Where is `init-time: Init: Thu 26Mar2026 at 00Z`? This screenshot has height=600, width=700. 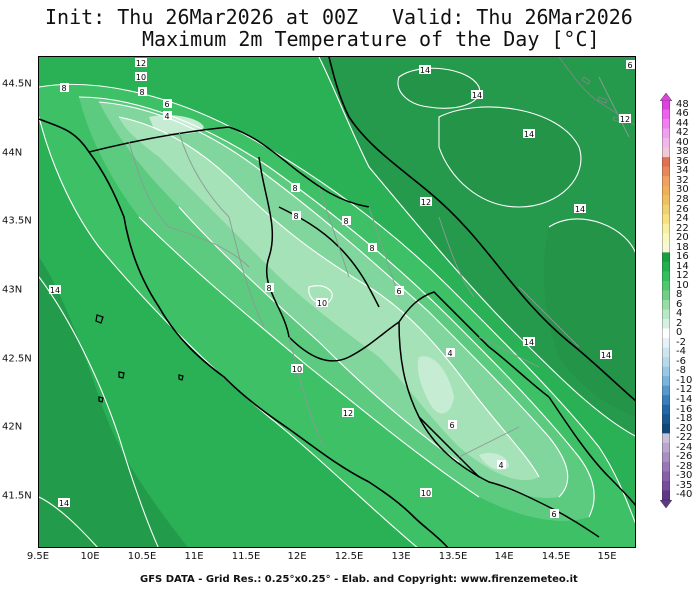 init-time: Init: Thu 26Mar2026 at 00Z is located at coordinates (202, 17).